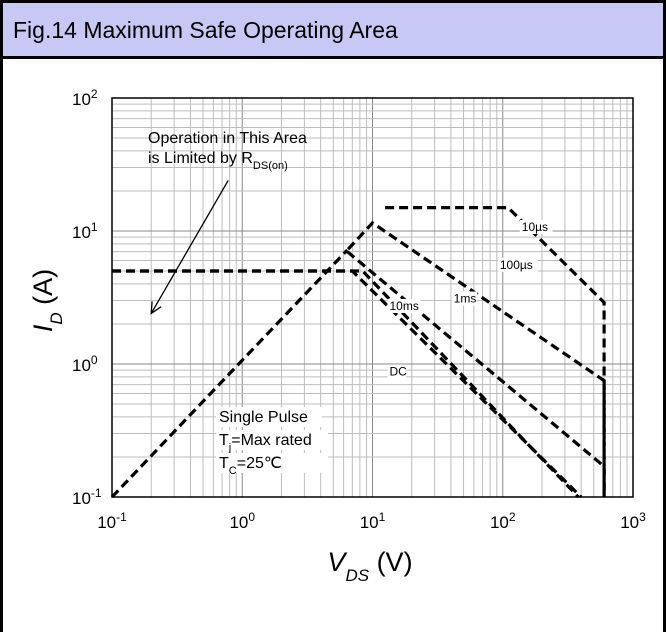 Image resolution: width=666 pixels, height=632 pixels. What do you see at coordinates (85, 364) in the screenshot?
I see `y-tick-label: 10⁰` at bounding box center [85, 364].